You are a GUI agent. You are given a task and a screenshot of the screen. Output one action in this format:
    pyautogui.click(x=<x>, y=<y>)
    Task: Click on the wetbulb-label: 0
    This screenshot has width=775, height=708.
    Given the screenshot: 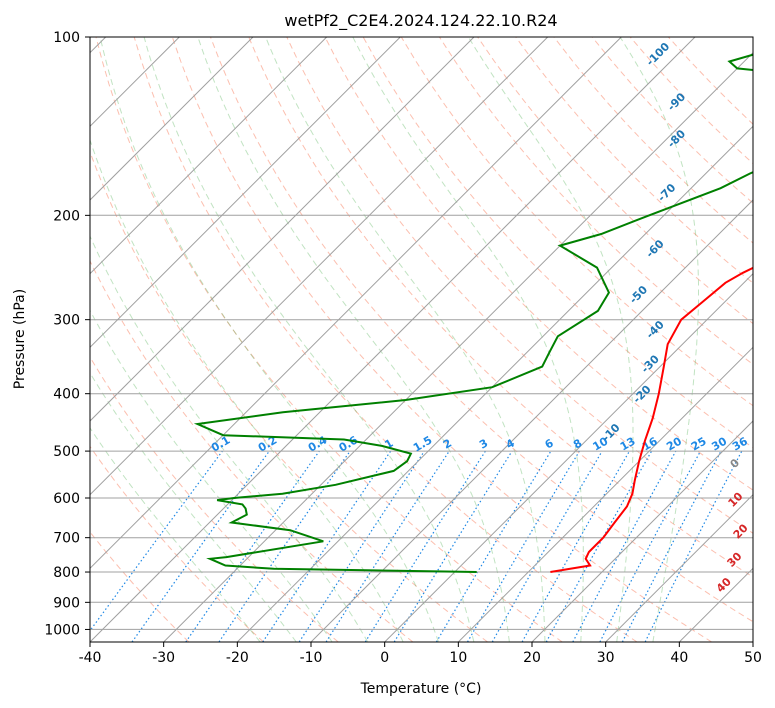 What is the action you would take?
    pyautogui.click(x=735, y=463)
    